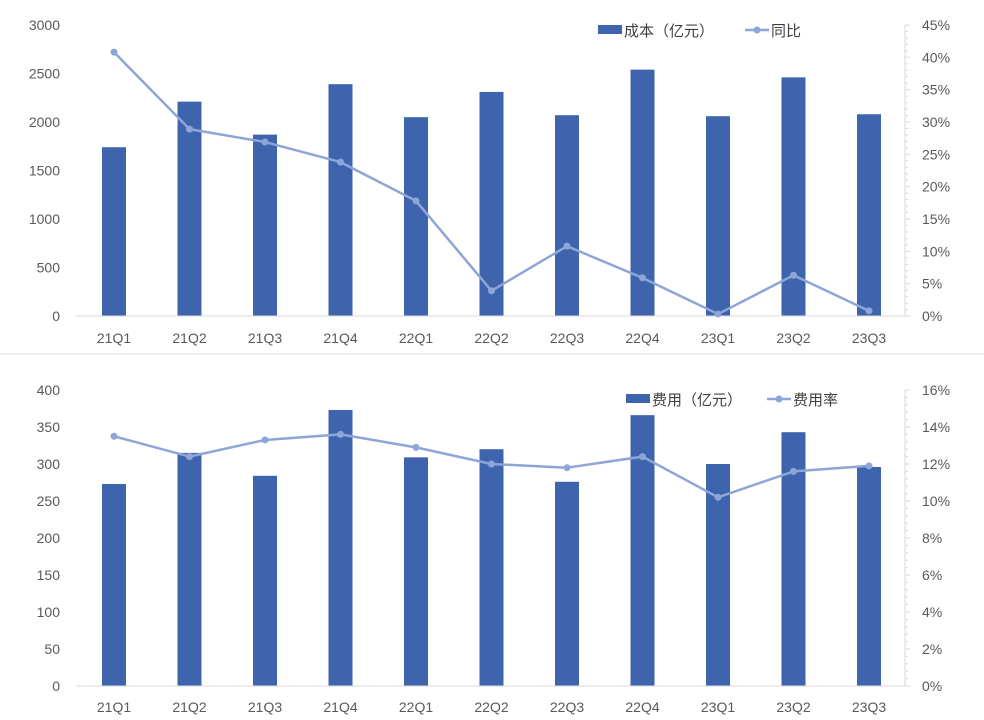 This screenshot has height=720, width=984. Describe the element at coordinates (52, 649) in the screenshot. I see `y-tick-label: 50` at that location.